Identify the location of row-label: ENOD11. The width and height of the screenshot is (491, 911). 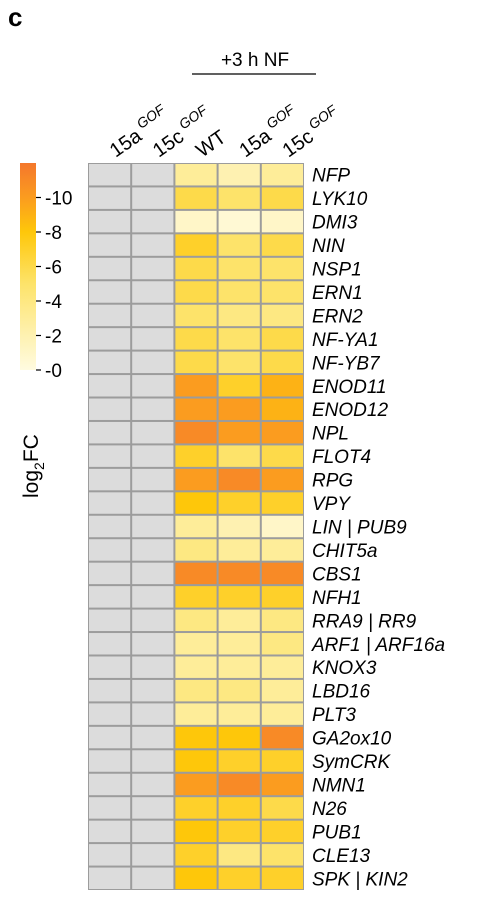
(349, 387).